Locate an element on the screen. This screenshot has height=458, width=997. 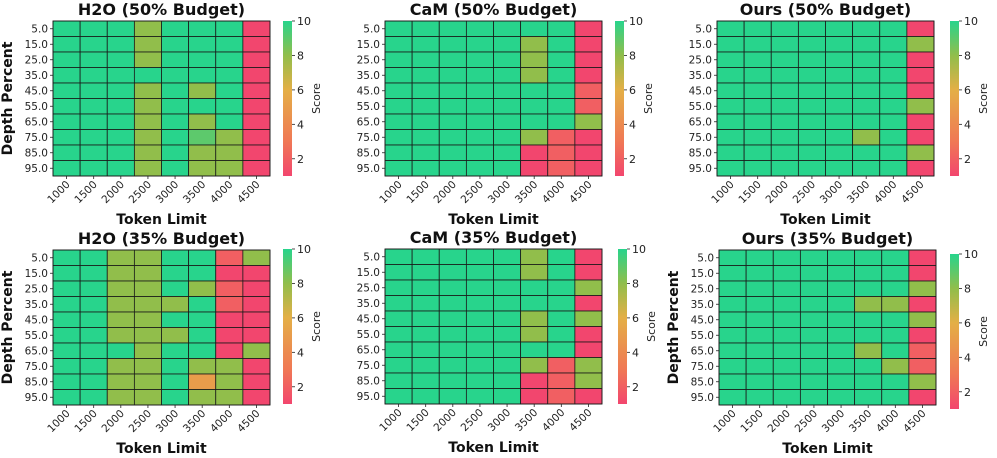
y-axis-label: Depth Percent is located at coordinates (674, 327).